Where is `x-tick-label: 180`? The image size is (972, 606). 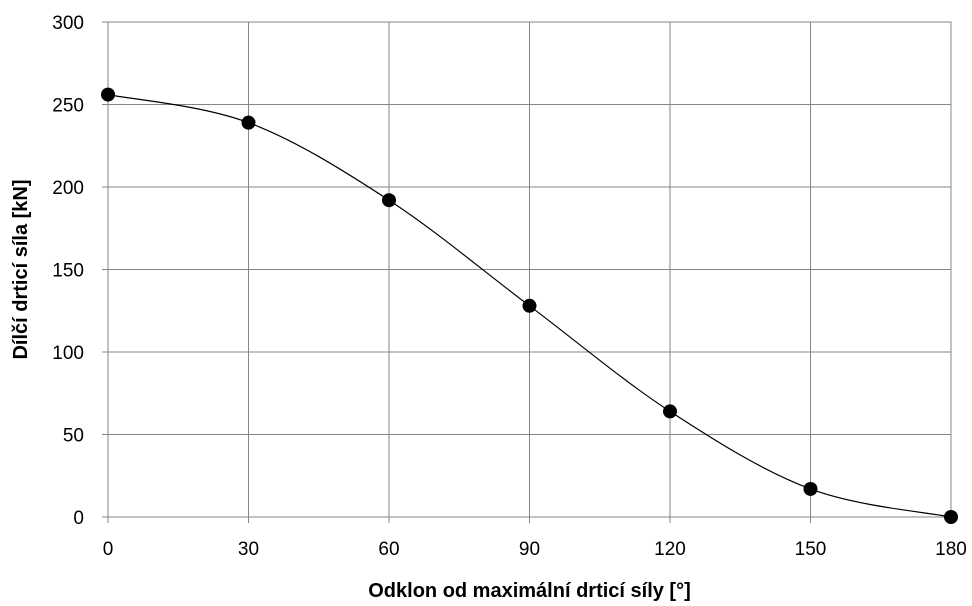 x-tick-label: 180 is located at coordinates (951, 549).